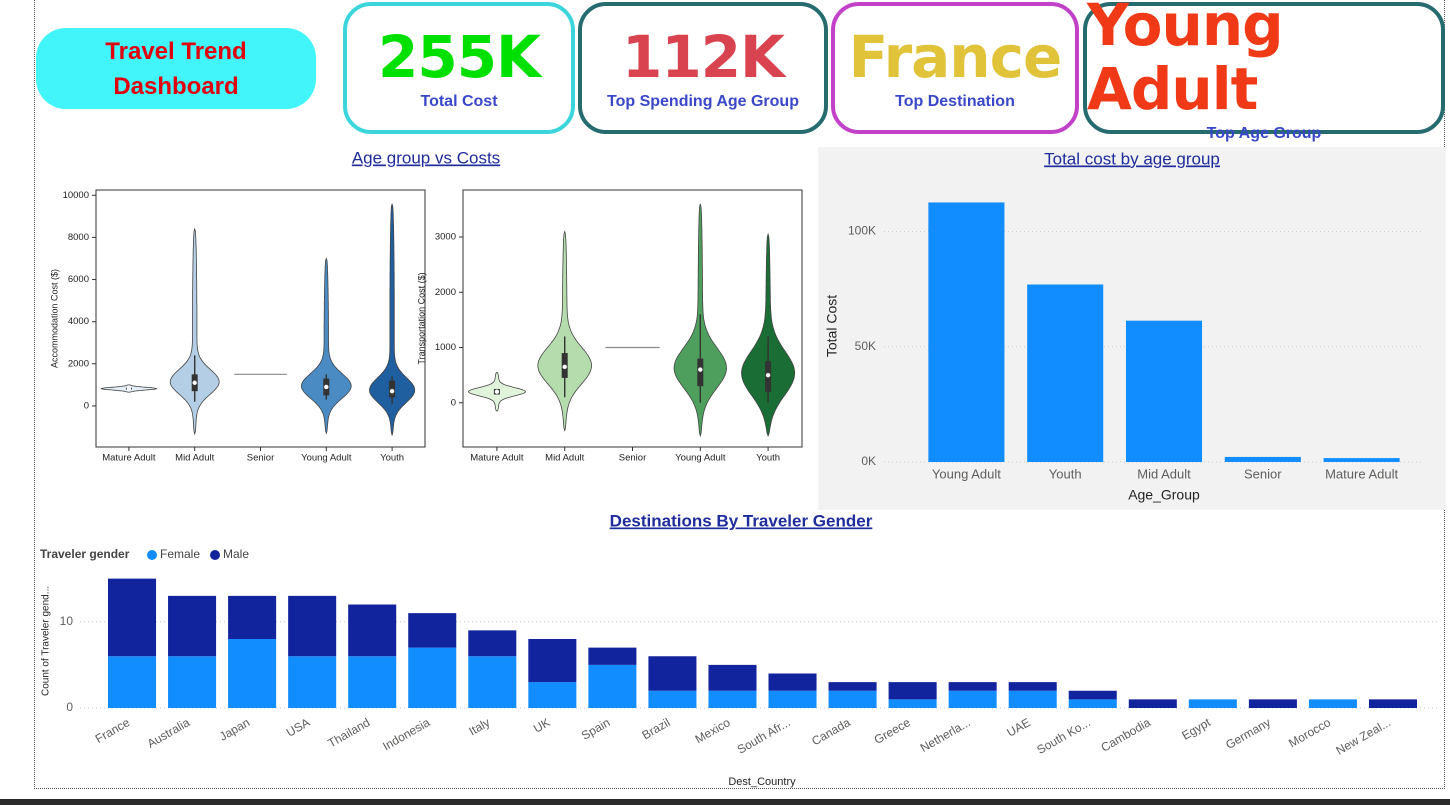  Describe the element at coordinates (865, 346) in the screenshot. I see `y-tick-label: 50K` at that location.